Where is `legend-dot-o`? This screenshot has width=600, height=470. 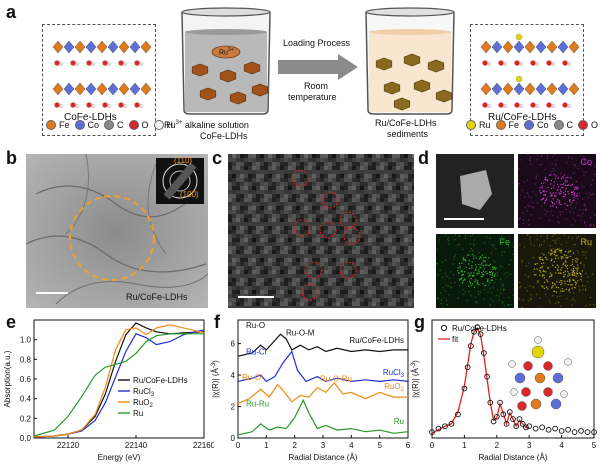 legend-dot-o is located at coordinates (583, 125).